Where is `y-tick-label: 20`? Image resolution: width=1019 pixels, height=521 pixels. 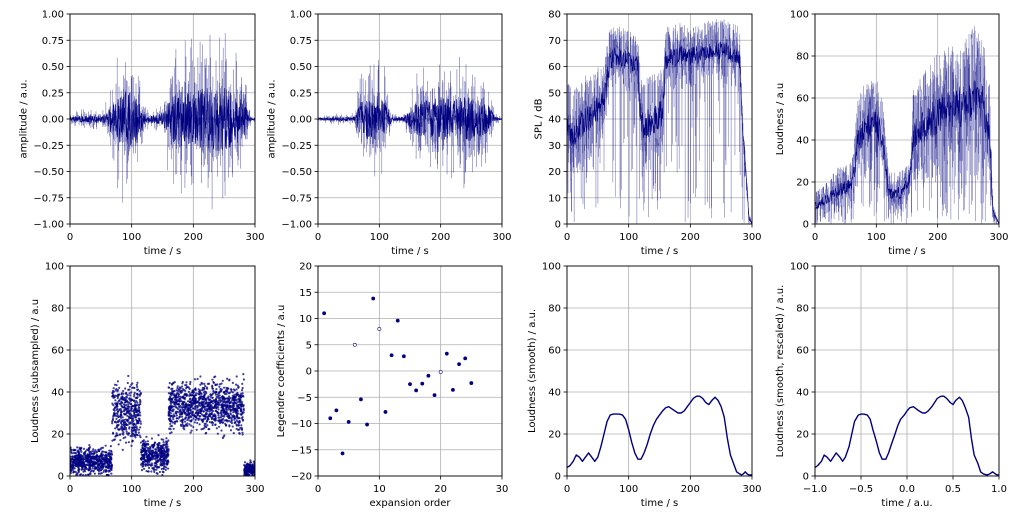 y-tick-label: 20 is located at coordinates (57, 435).